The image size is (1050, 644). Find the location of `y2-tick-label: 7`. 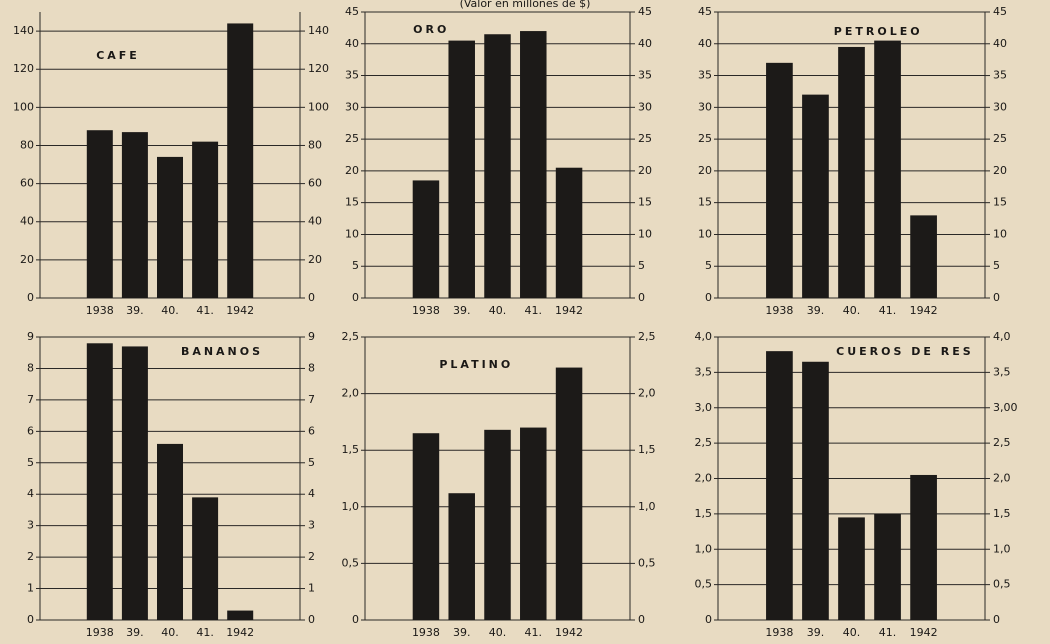

y2-tick-label: 7 is located at coordinates (311, 399).